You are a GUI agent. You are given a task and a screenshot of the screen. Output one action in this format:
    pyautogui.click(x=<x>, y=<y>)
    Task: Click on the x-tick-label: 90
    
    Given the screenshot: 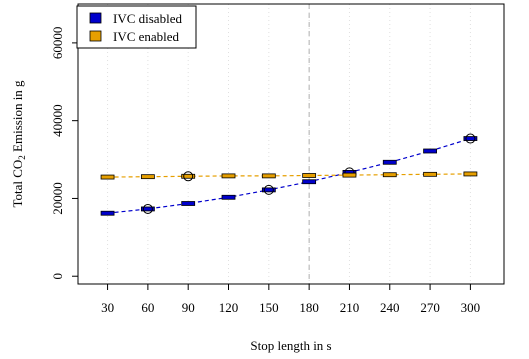 What is the action you would take?
    pyautogui.click(x=188, y=307)
    